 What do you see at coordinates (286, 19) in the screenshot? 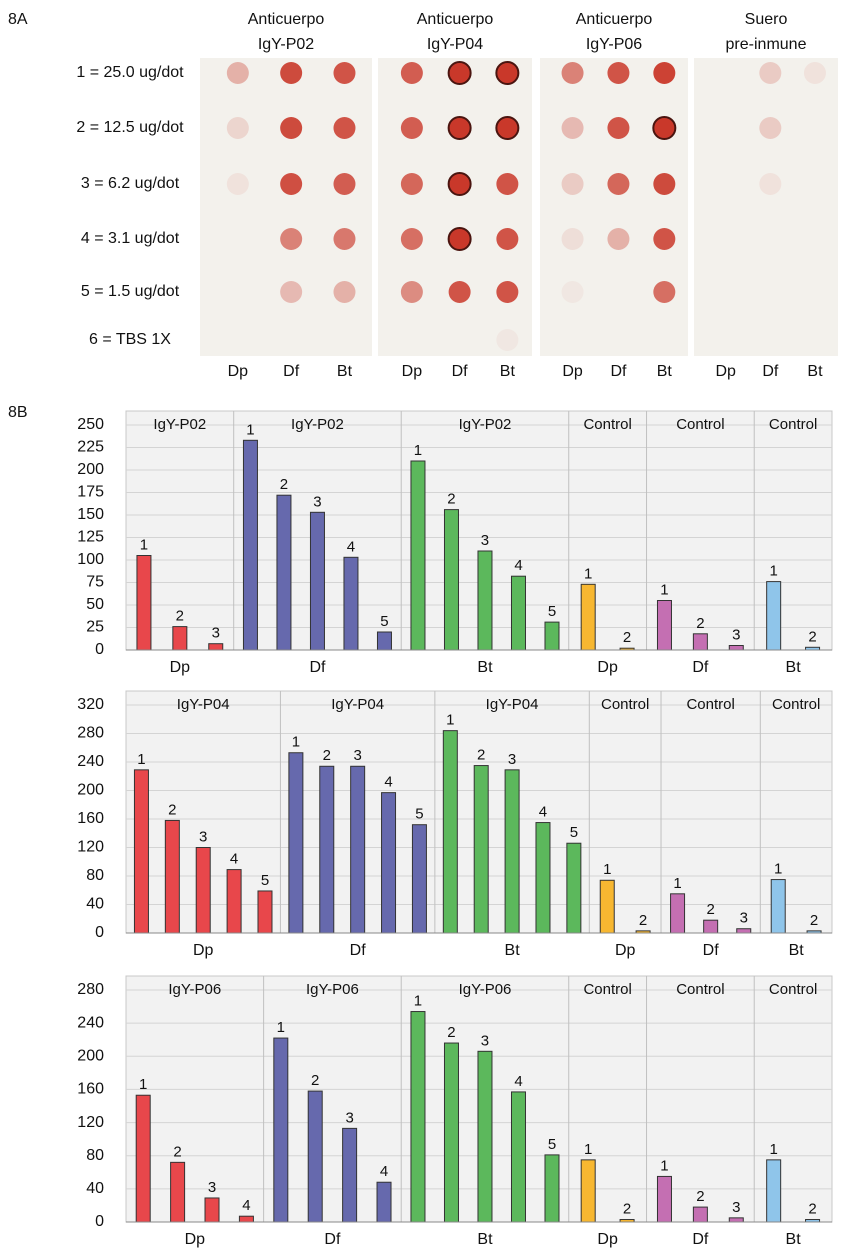
I see `membrane-title: Anticuerpo` at bounding box center [286, 19].